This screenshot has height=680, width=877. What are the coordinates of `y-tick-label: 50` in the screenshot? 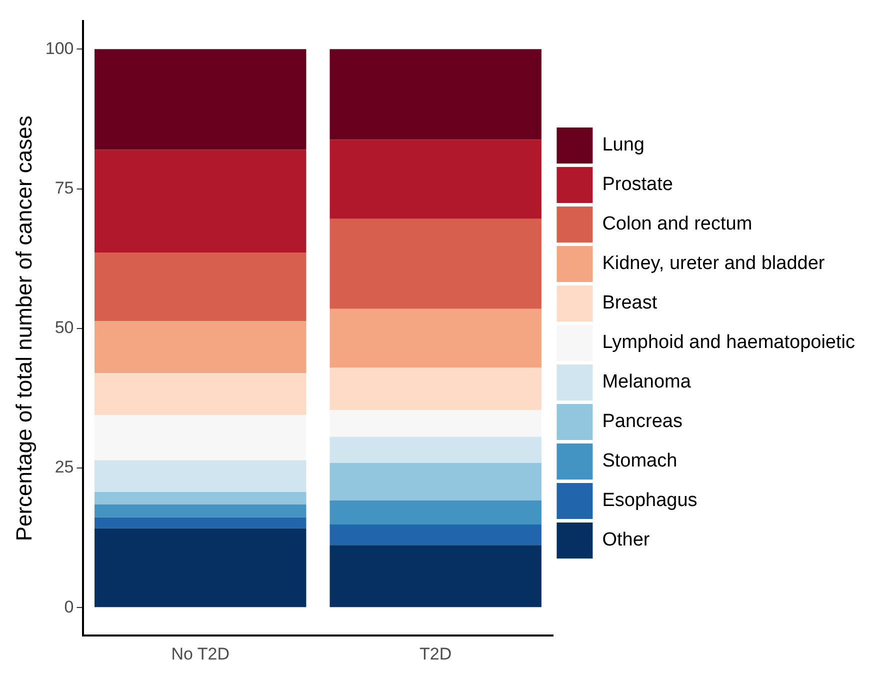 It's located at (64, 328).